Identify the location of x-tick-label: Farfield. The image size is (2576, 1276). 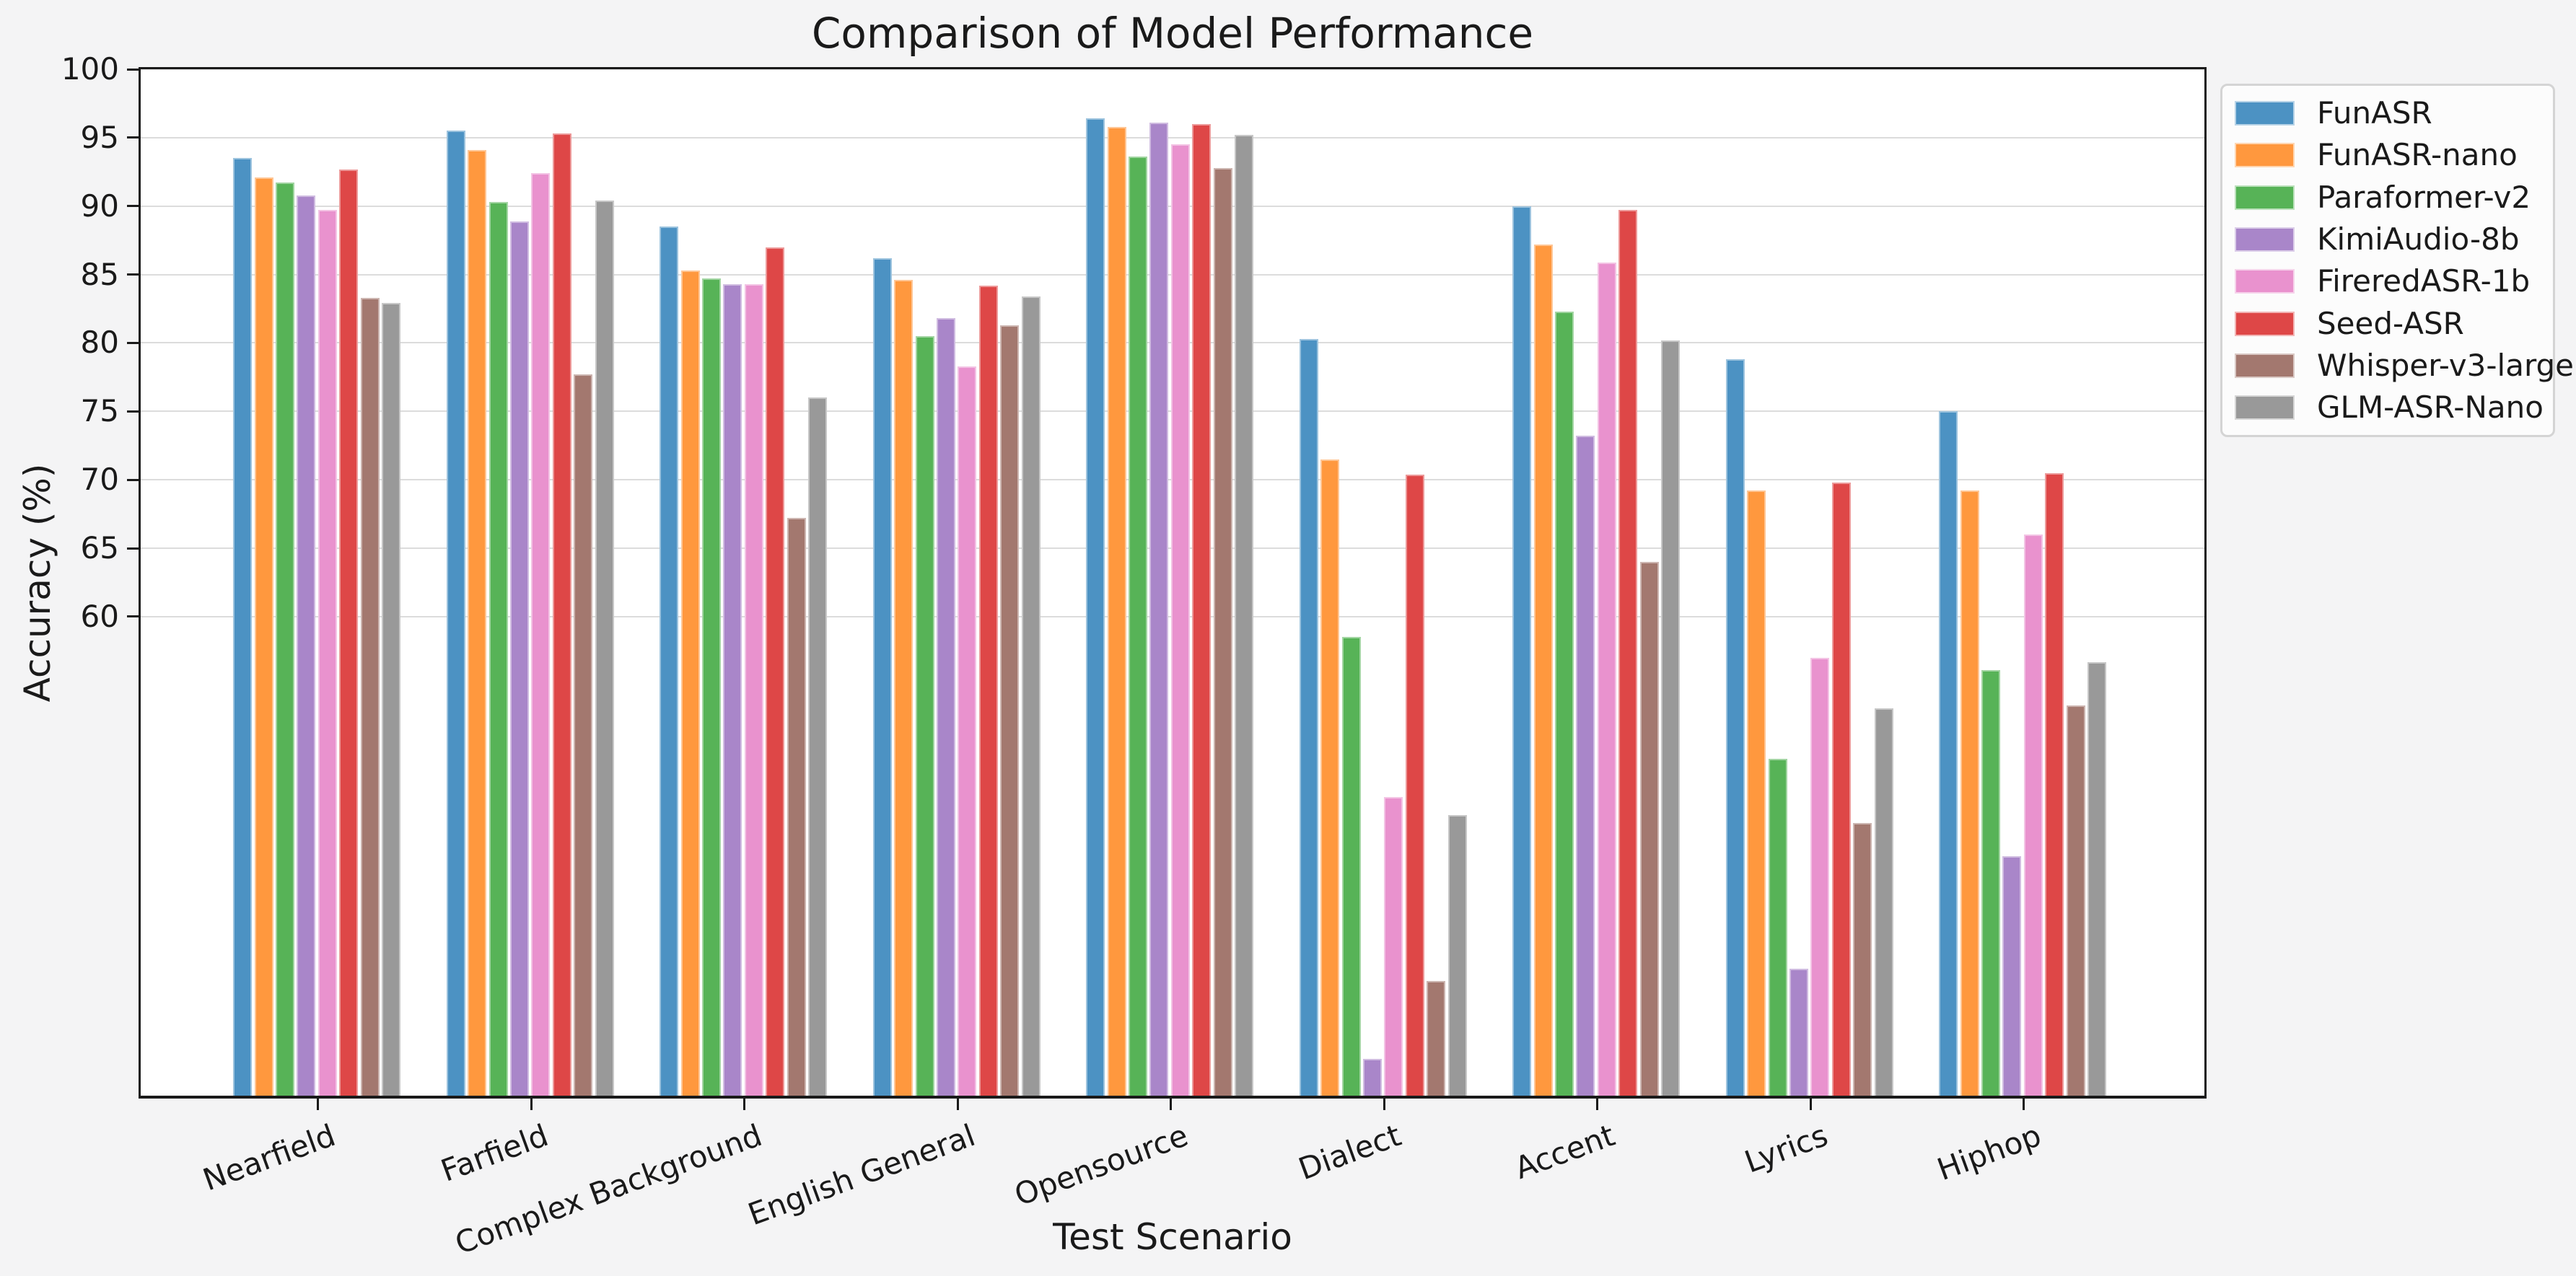
(494, 1153).